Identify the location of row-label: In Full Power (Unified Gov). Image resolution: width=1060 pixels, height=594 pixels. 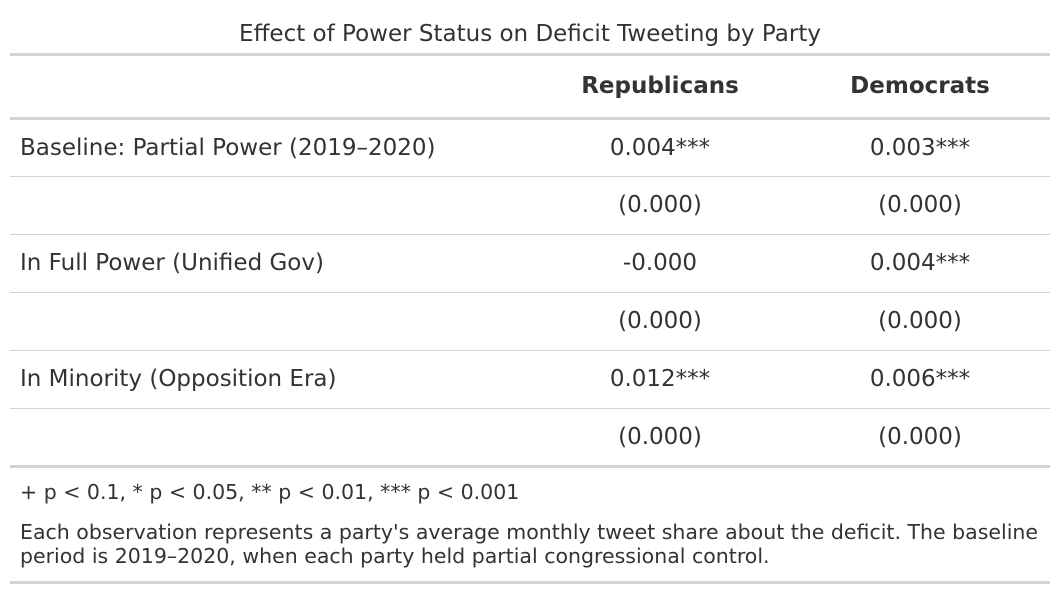
(270, 263).